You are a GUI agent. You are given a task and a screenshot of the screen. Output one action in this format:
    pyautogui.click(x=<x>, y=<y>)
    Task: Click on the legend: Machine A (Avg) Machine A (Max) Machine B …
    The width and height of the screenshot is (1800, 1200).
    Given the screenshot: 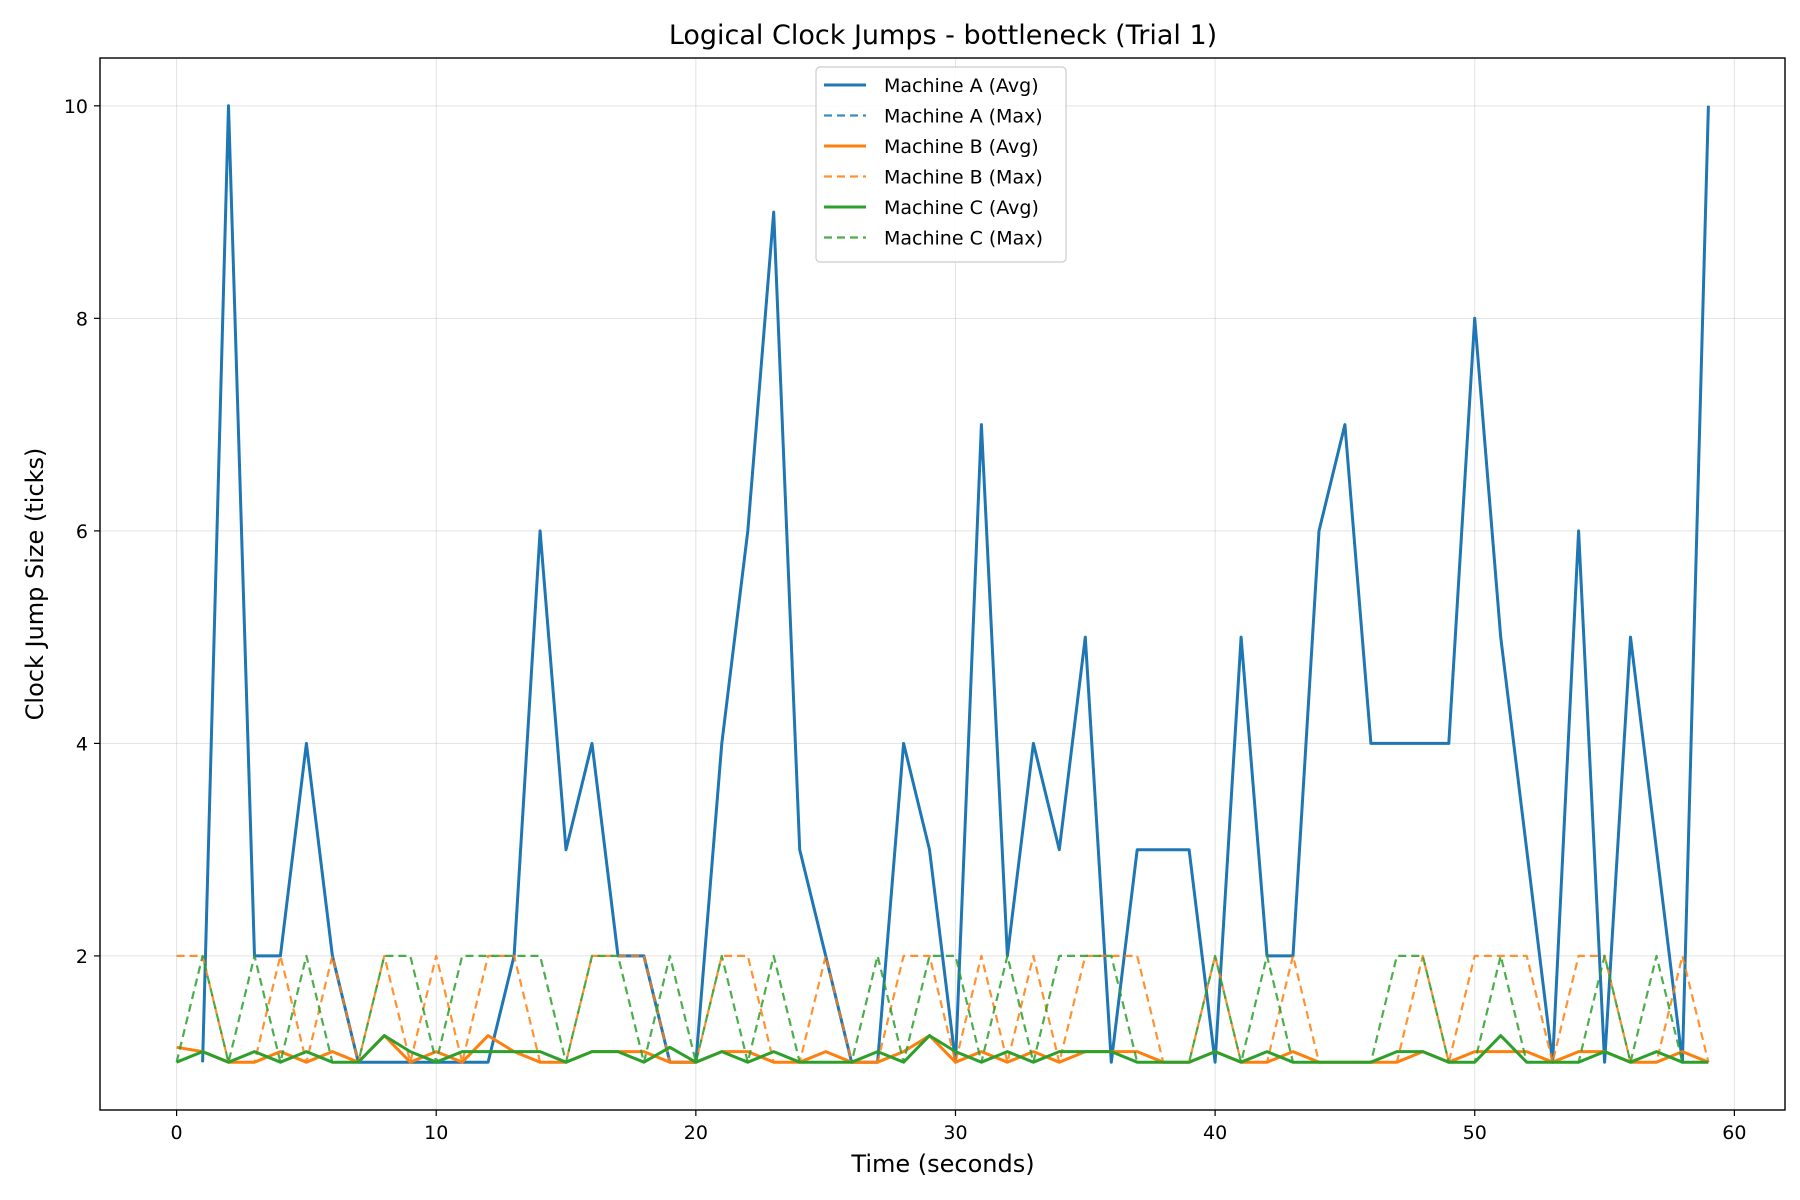 What is the action you would take?
    pyautogui.click(x=941, y=164)
    